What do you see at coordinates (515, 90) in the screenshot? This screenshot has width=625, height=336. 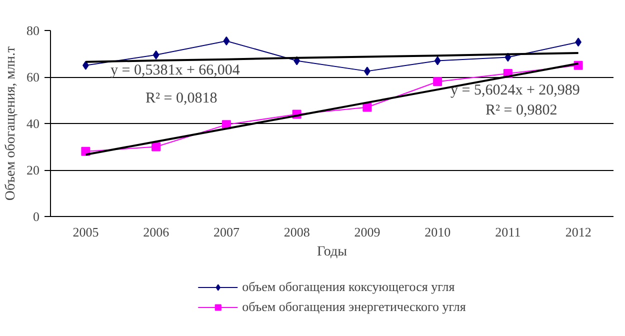 I see `annotation: y = 5,6024x + 20,989` at bounding box center [515, 90].